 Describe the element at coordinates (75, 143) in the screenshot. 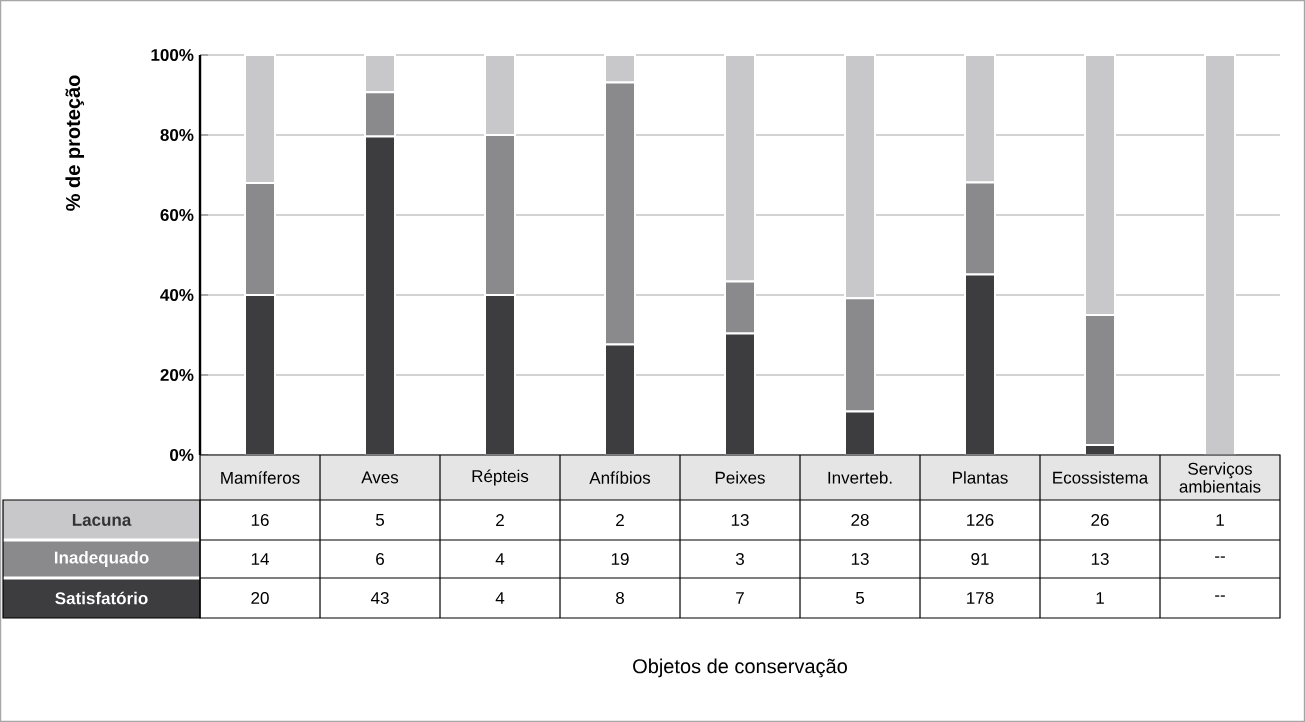

I see `y-axis-title: % de proteção` at that location.